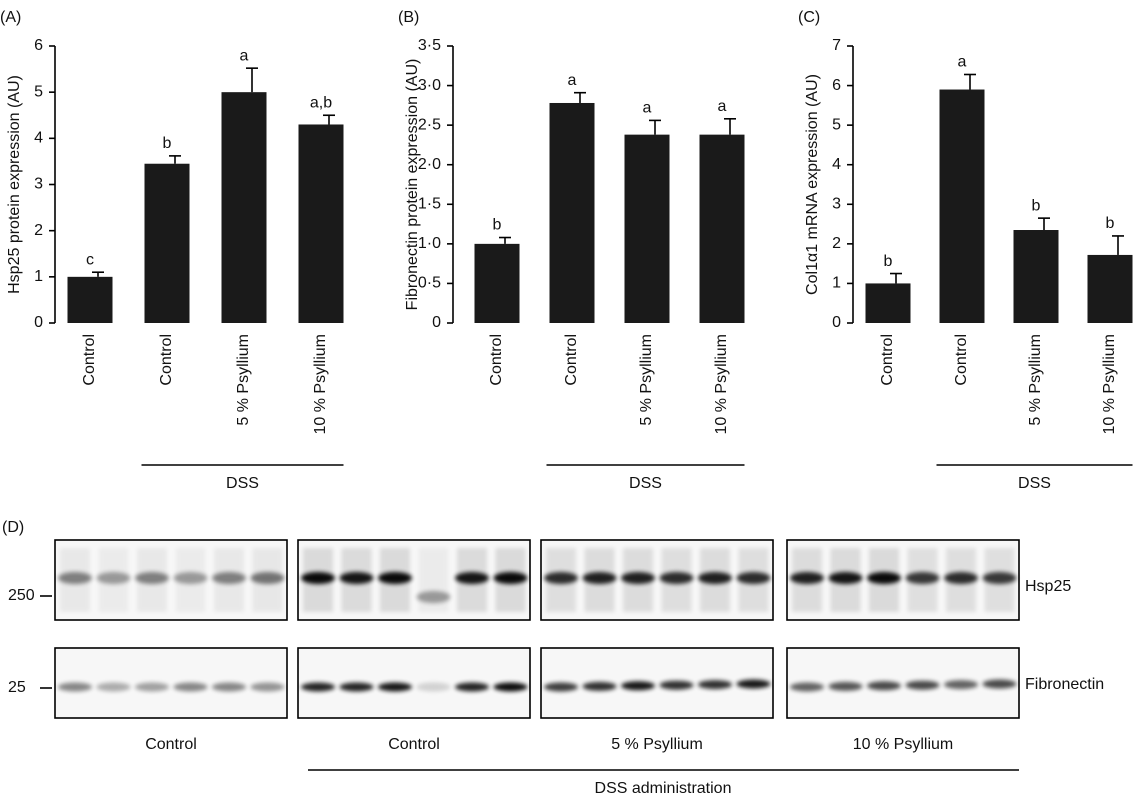 The image size is (1146, 800). I want to click on y-tick-label: 3·5, so click(429, 45).